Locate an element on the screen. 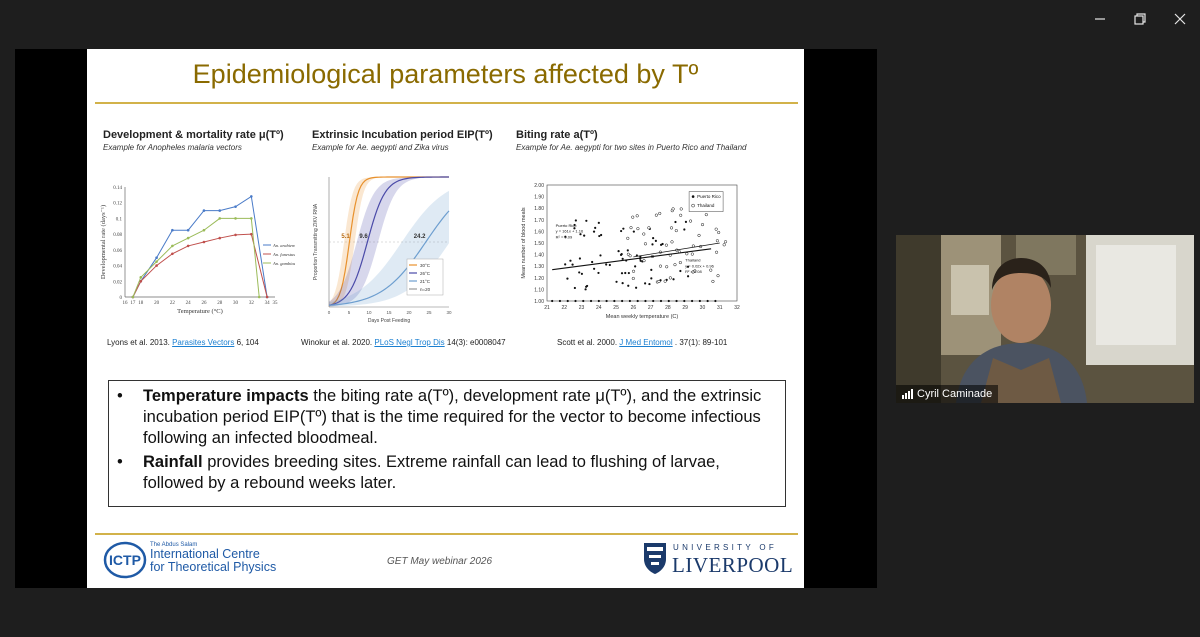  liverpool-university-label: UNIVERSITY OF is located at coordinates (725, 547).